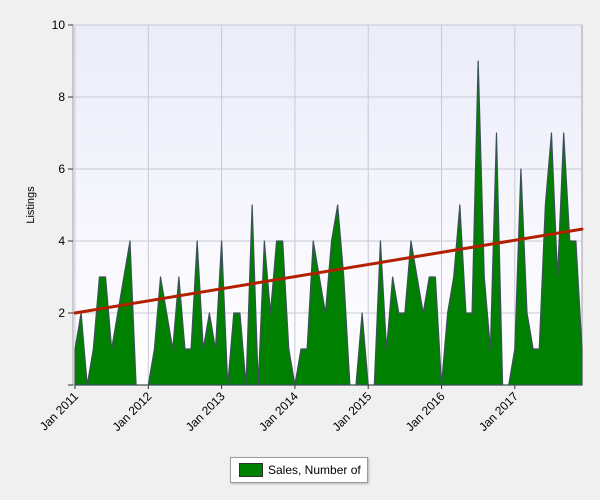 Image resolution: width=600 pixels, height=500 pixels. Describe the element at coordinates (62, 202) in the screenshot. I see `y-axis-ticks: 2 4 6 8 10` at that location.